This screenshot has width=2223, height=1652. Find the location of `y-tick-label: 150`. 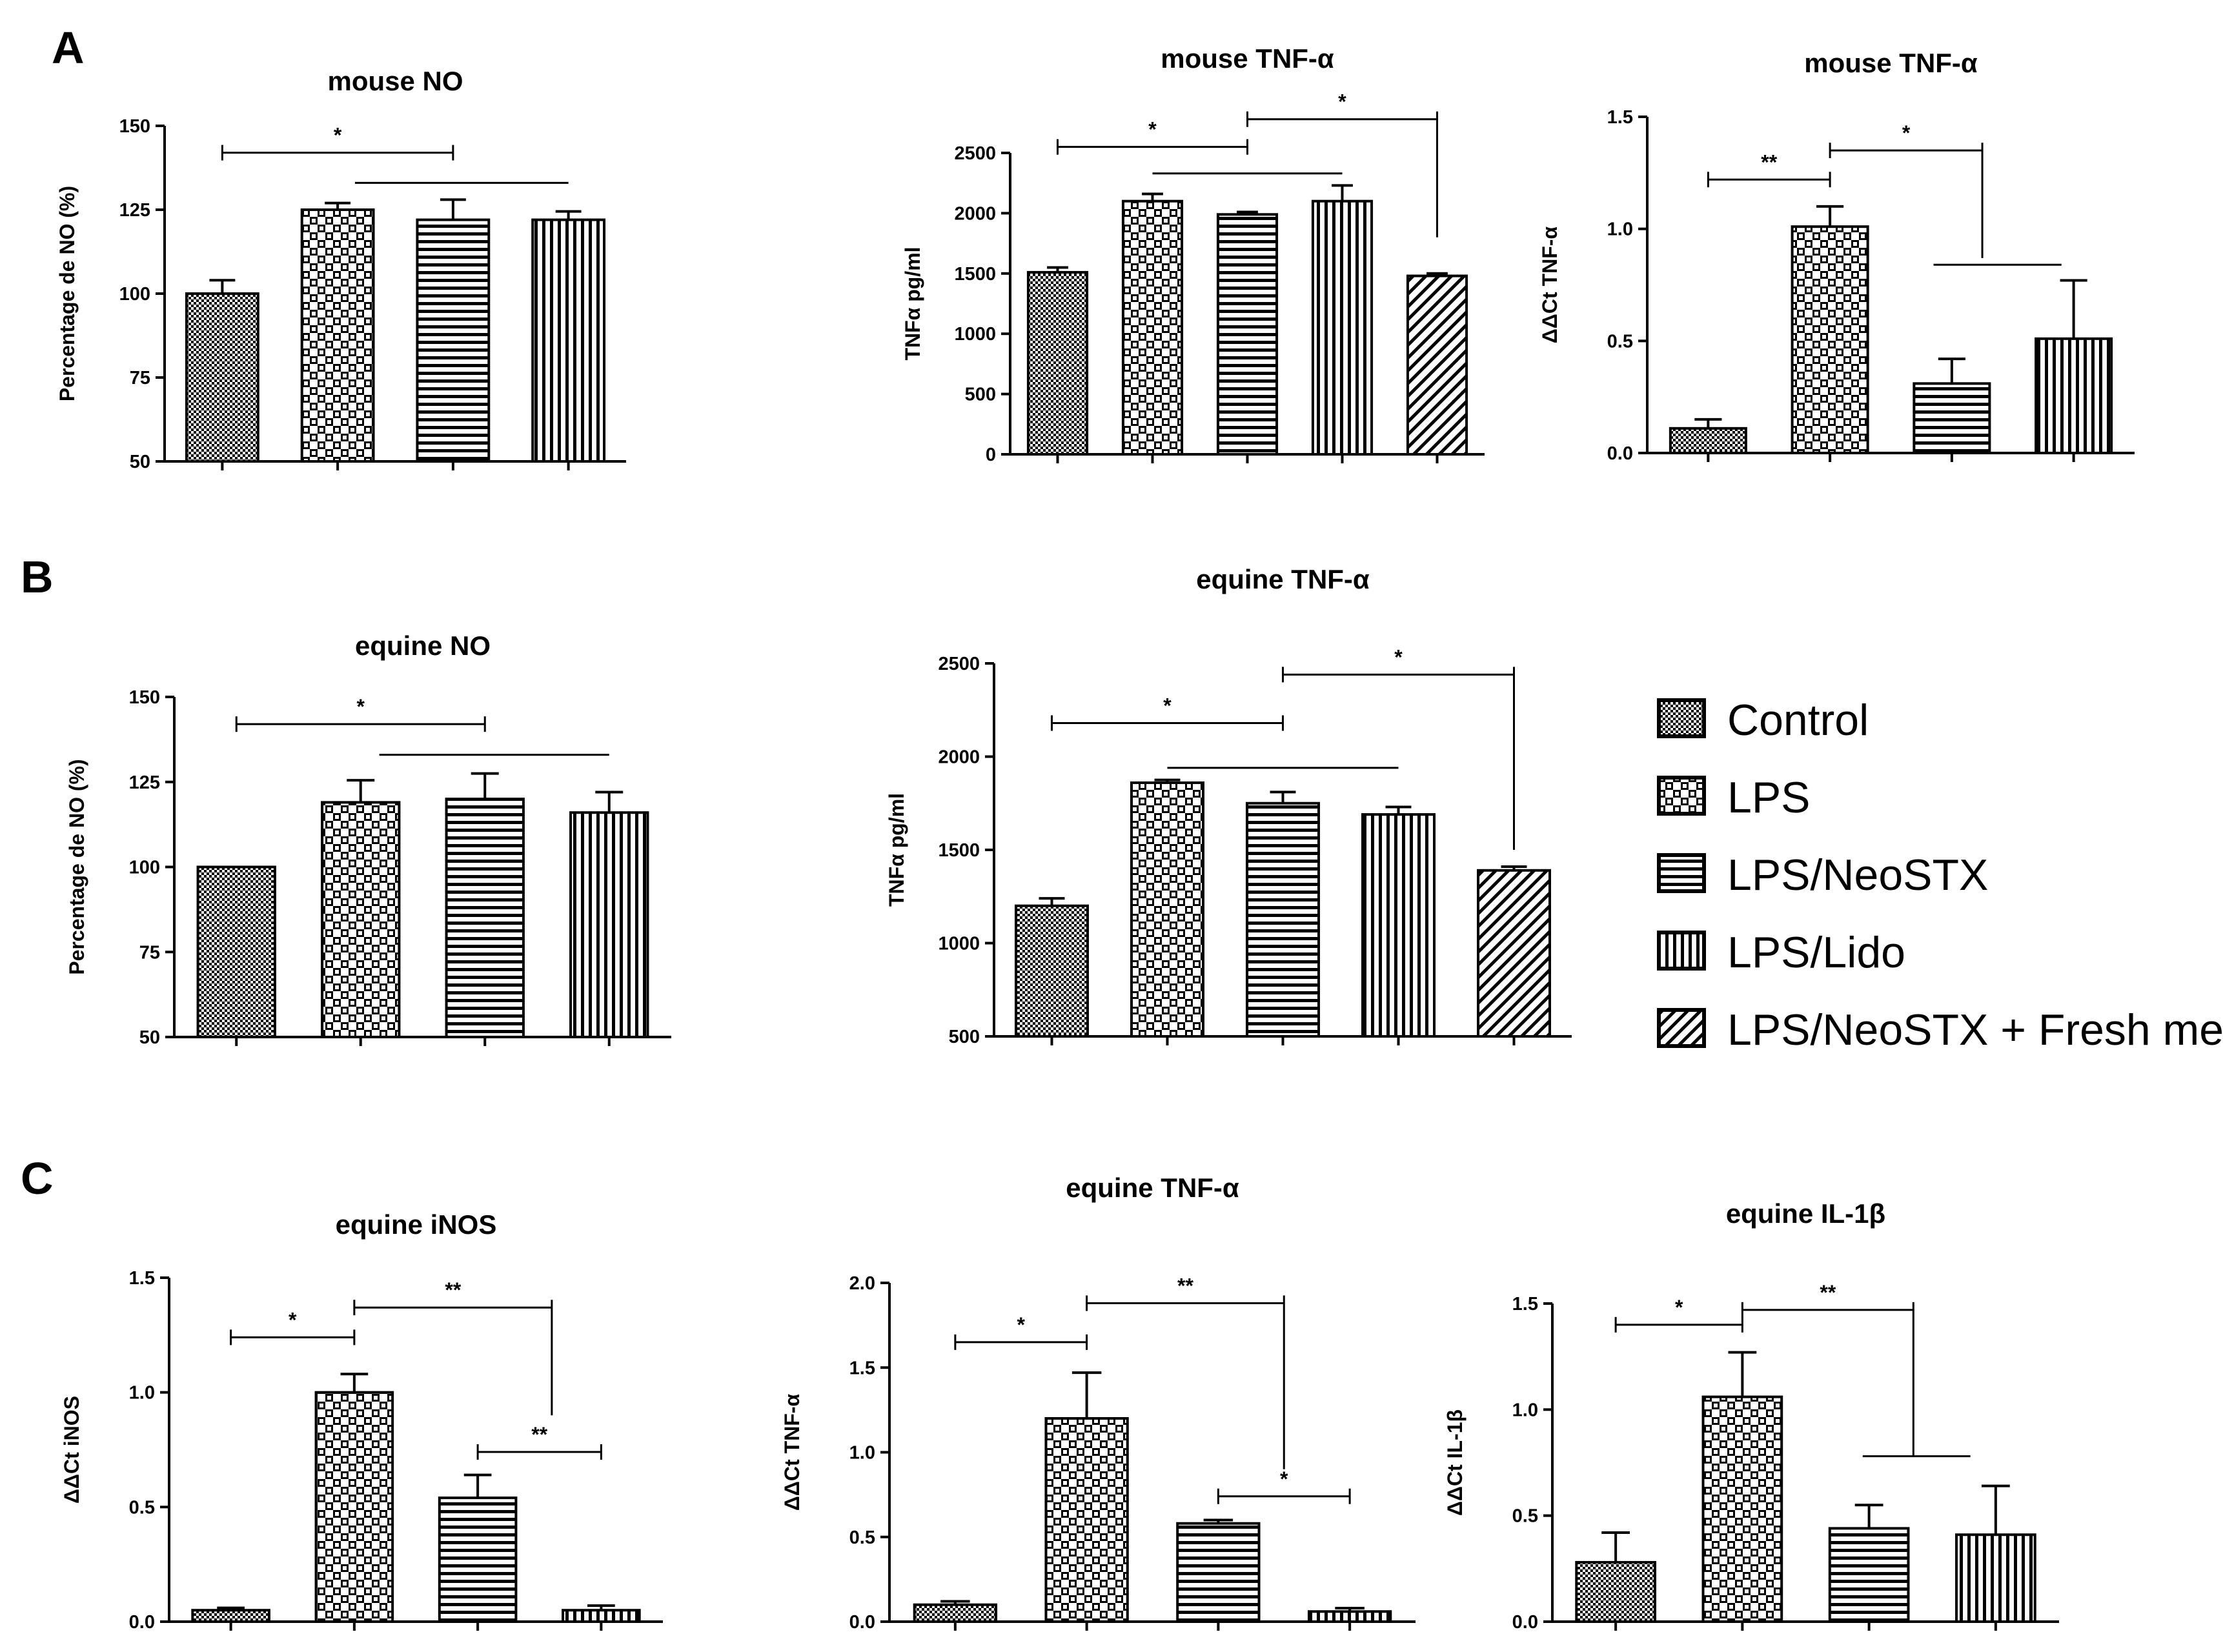

y-tick-label: 150 is located at coordinates (144, 697).